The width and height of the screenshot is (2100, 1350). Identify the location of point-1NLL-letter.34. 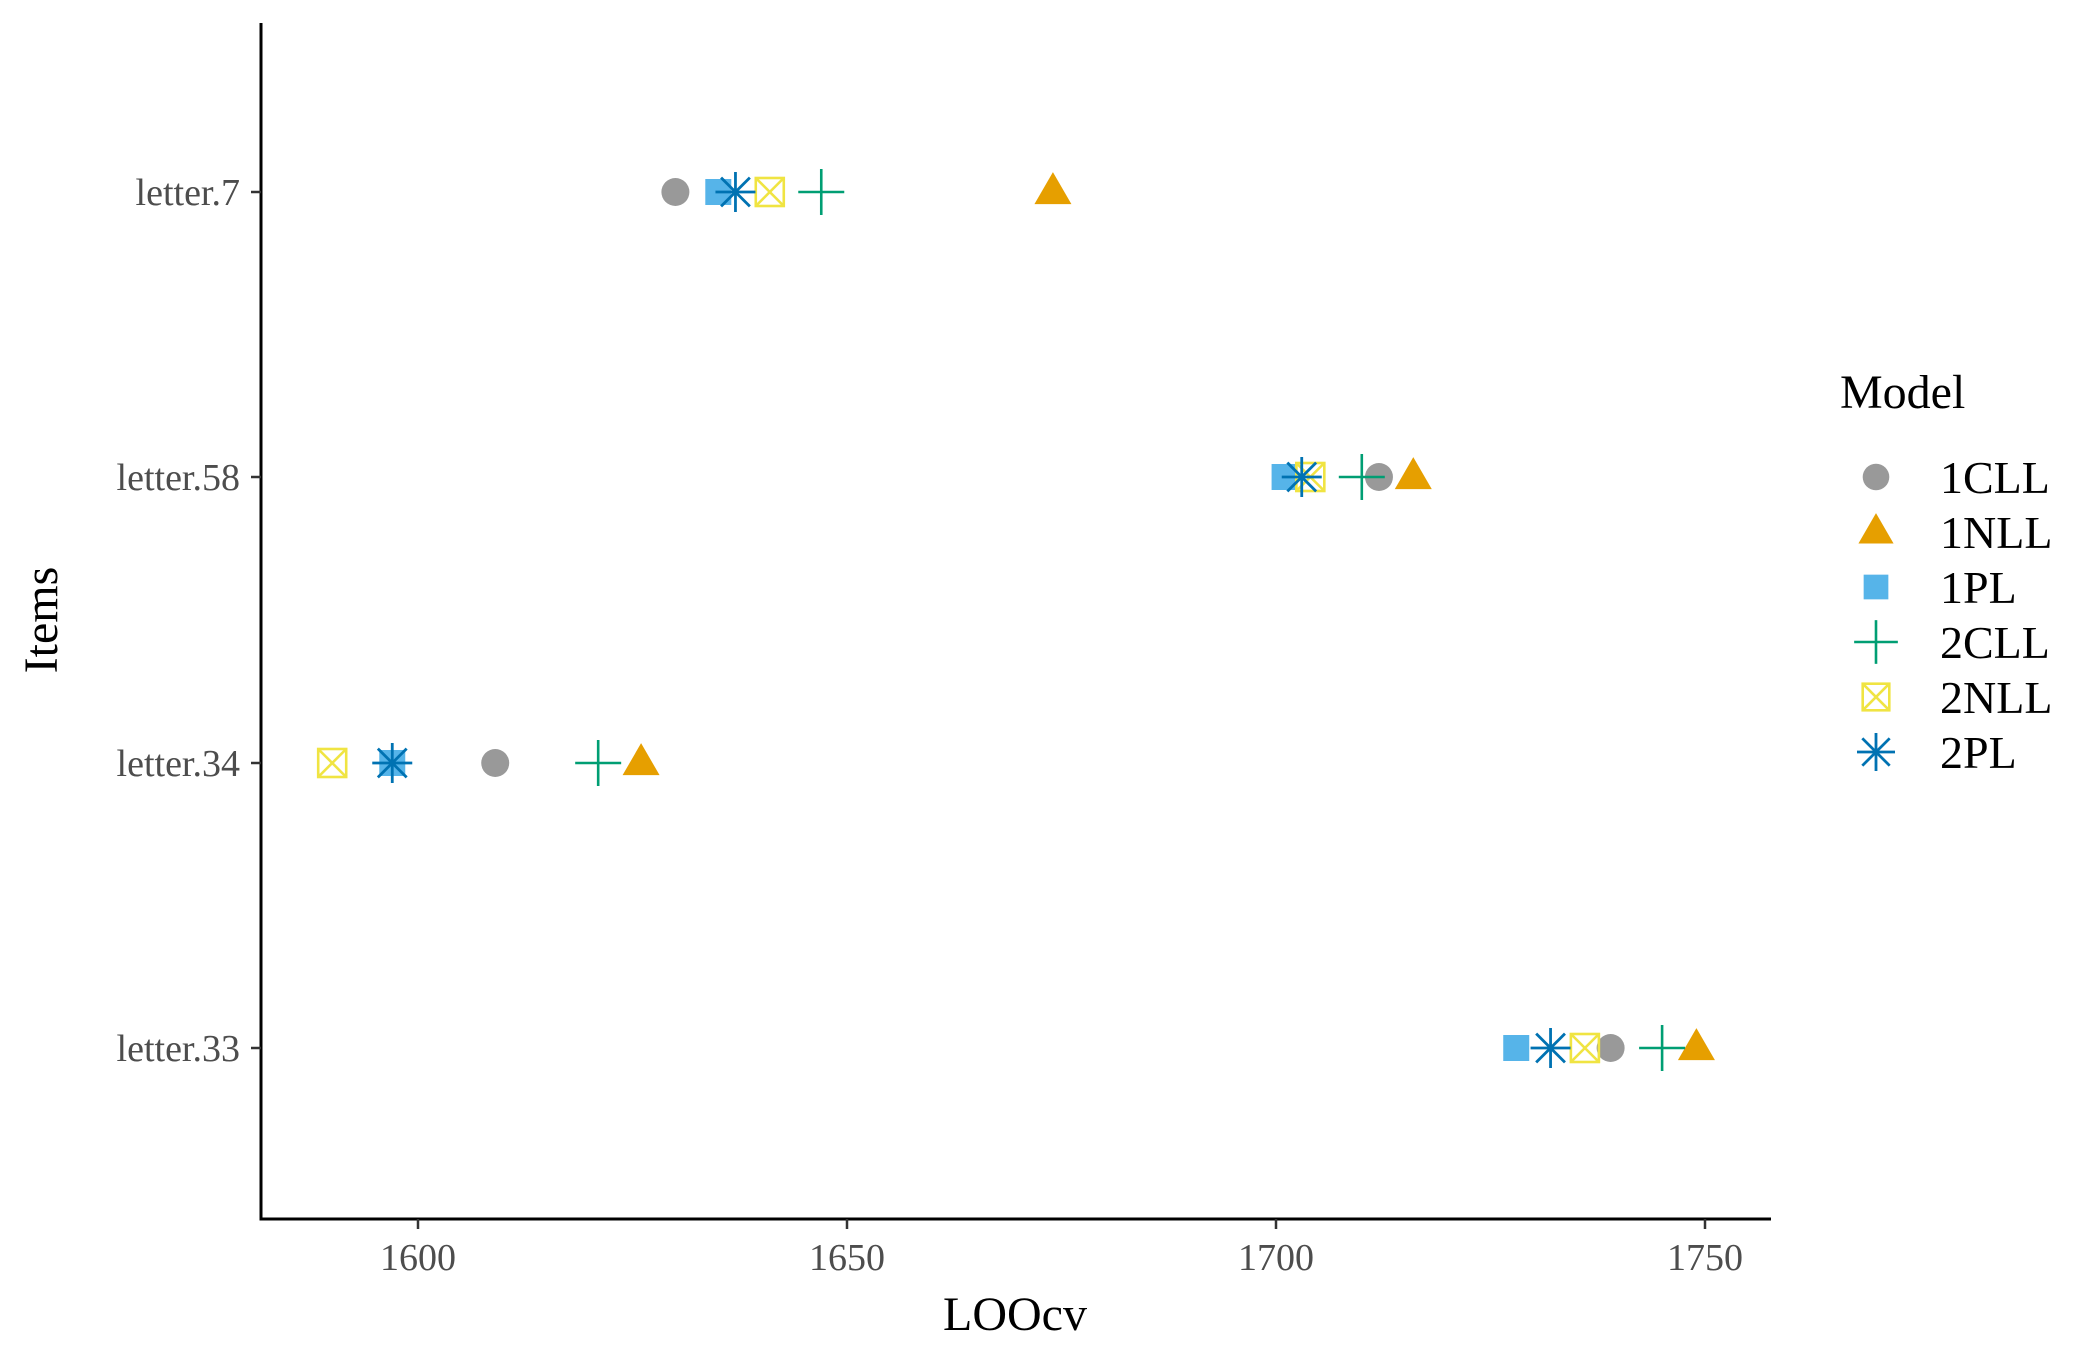
(641, 759).